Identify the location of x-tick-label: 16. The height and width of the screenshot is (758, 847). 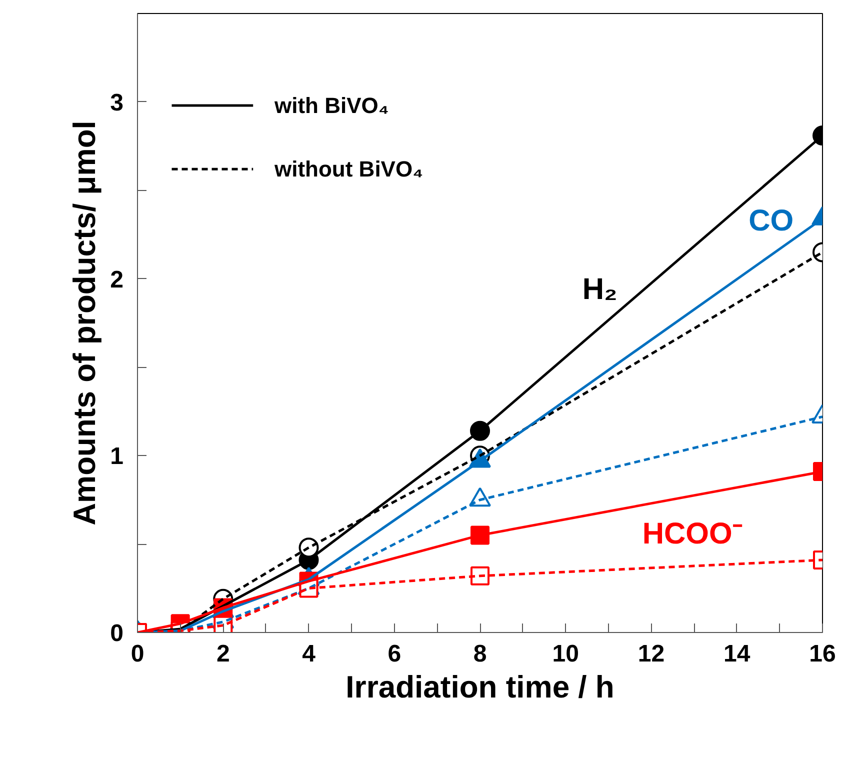
(822, 654).